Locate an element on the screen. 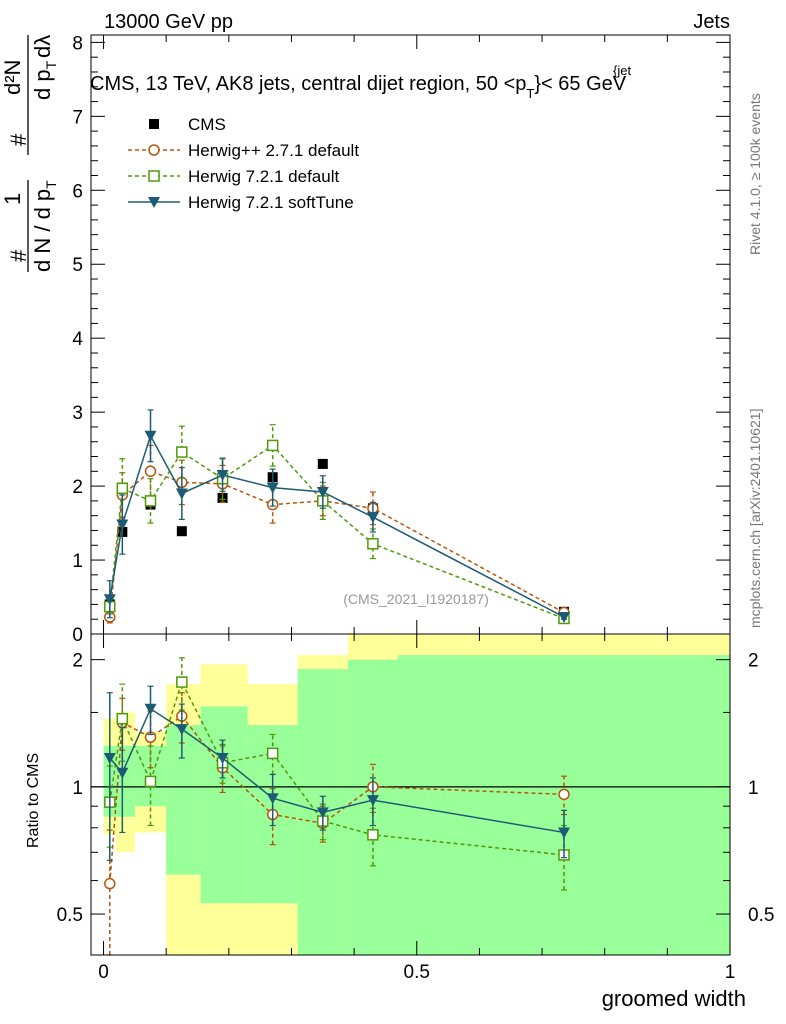  main-ytick-label: 2 is located at coordinates (77, 487).